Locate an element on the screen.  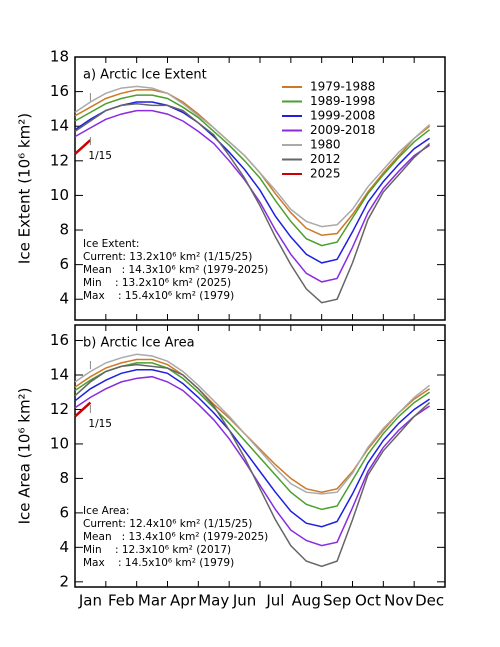
legend-label: 2012 is located at coordinates (325, 159).